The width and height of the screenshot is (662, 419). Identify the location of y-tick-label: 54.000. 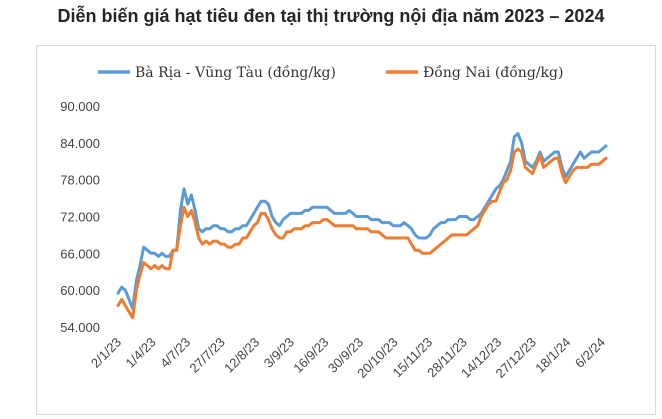
(80, 327).